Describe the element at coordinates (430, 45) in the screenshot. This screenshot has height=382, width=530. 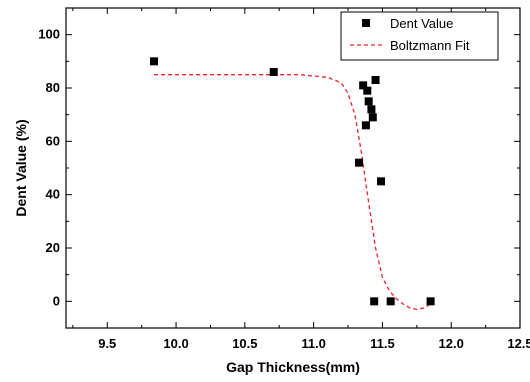
I see `legend-label-boltzmann-fit: Boltzmann Fit` at that location.